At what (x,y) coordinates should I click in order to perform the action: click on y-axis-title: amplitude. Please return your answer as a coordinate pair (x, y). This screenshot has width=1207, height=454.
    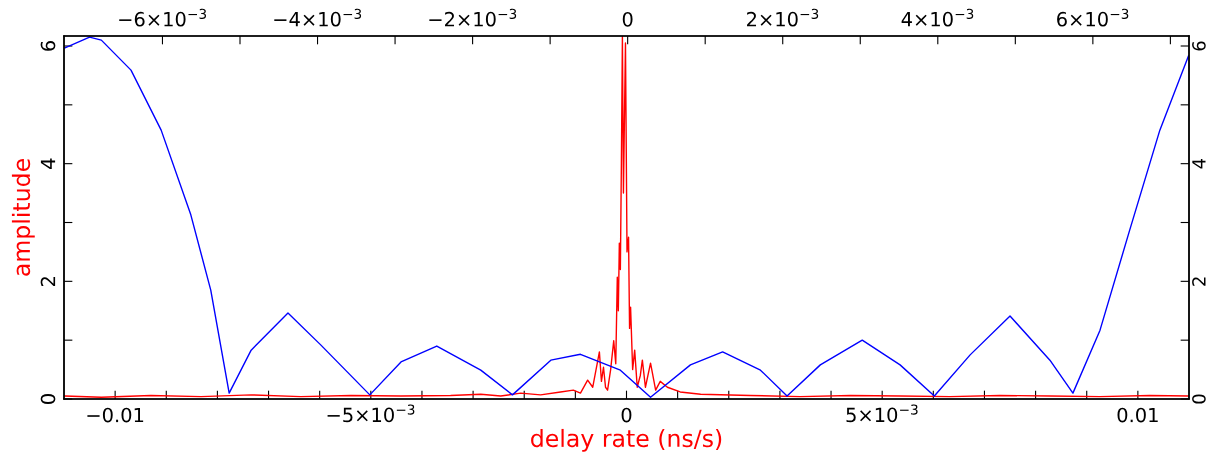
    Looking at the image, I should click on (23, 217).